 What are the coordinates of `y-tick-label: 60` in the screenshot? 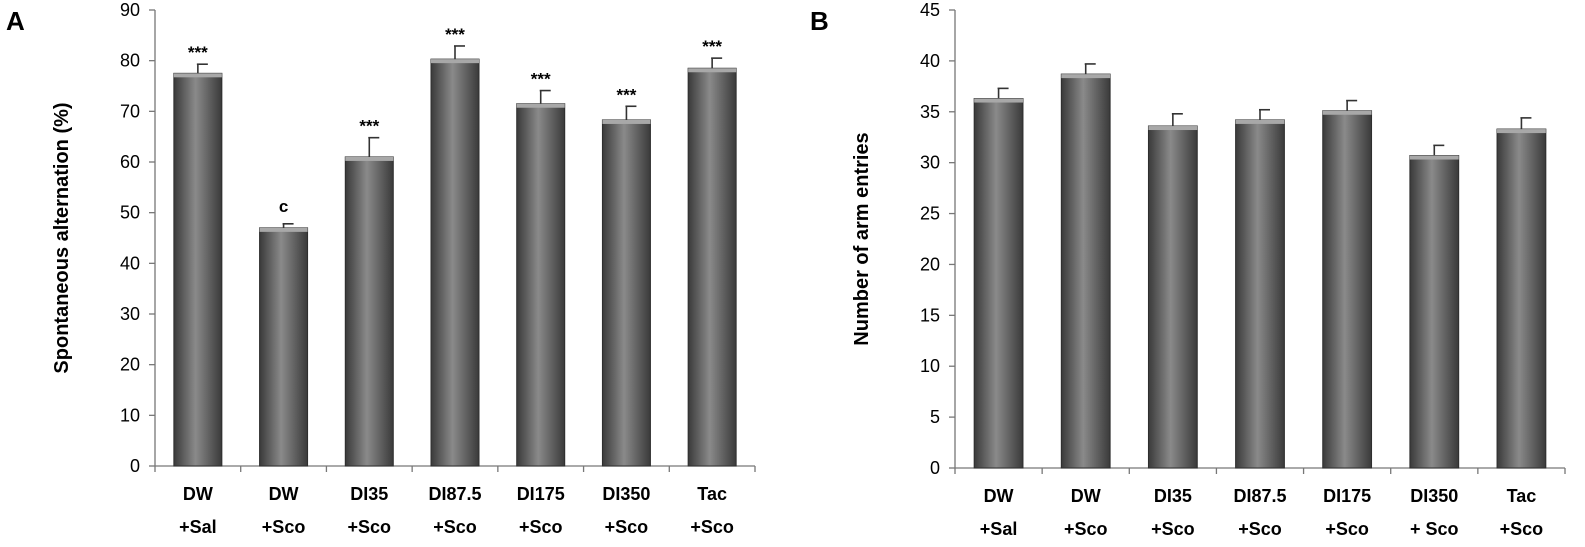 It's located at (130, 162).